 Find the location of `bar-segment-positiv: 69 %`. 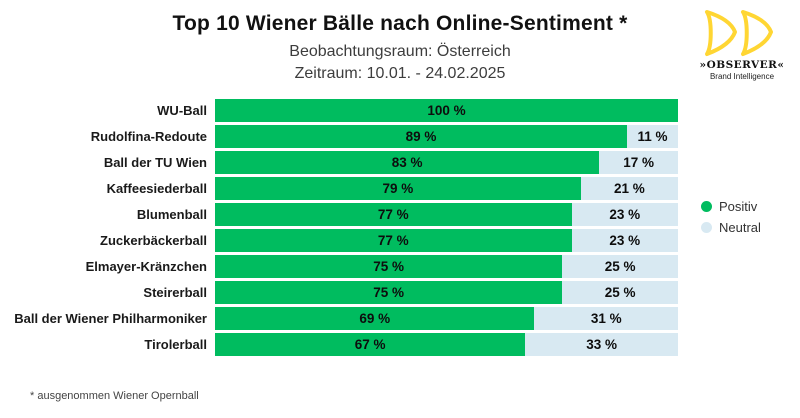

bar-segment-positiv: 69 % is located at coordinates (375, 318).